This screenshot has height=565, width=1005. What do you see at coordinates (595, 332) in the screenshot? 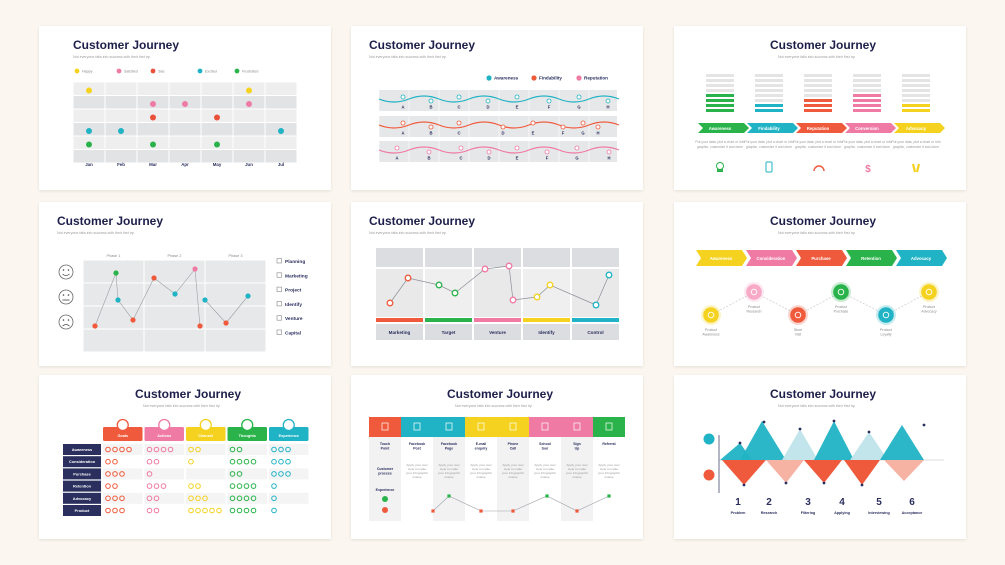
I see `label-cell` at bounding box center [595, 332].